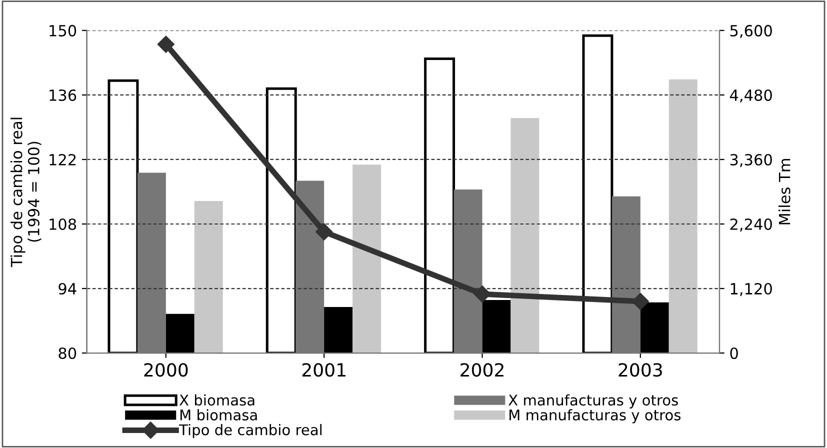  What do you see at coordinates (218, 414) in the screenshot?
I see `legend-label: M biomasa` at bounding box center [218, 414].